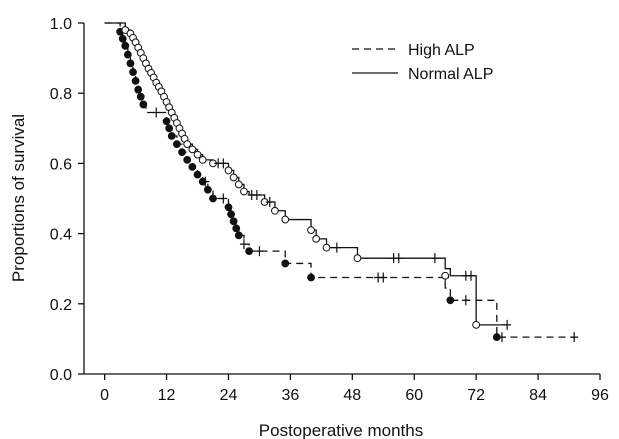  I want to click on legend: High ALP Normal ALP, so click(422, 62).